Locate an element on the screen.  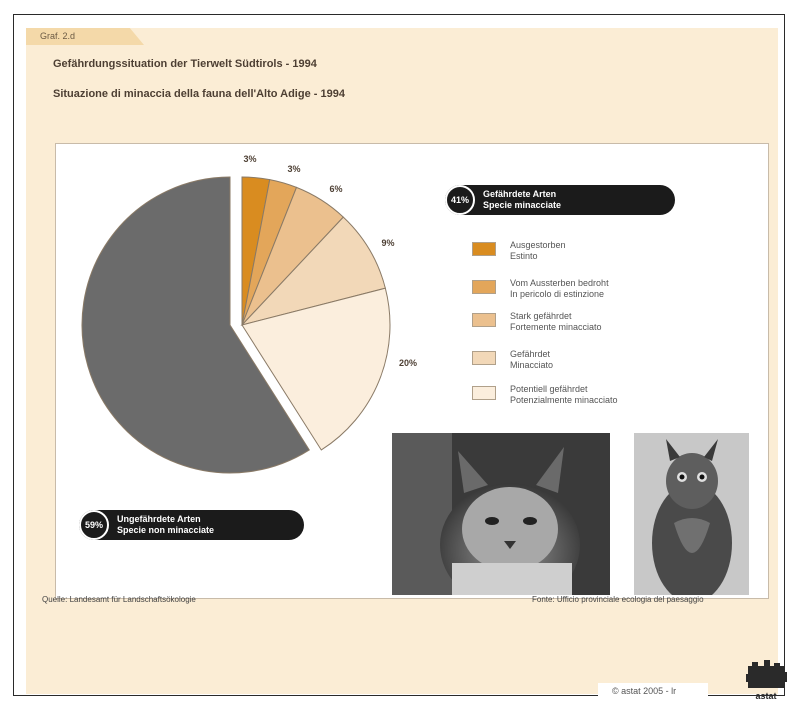
lynx-photo is located at coordinates (501, 514).